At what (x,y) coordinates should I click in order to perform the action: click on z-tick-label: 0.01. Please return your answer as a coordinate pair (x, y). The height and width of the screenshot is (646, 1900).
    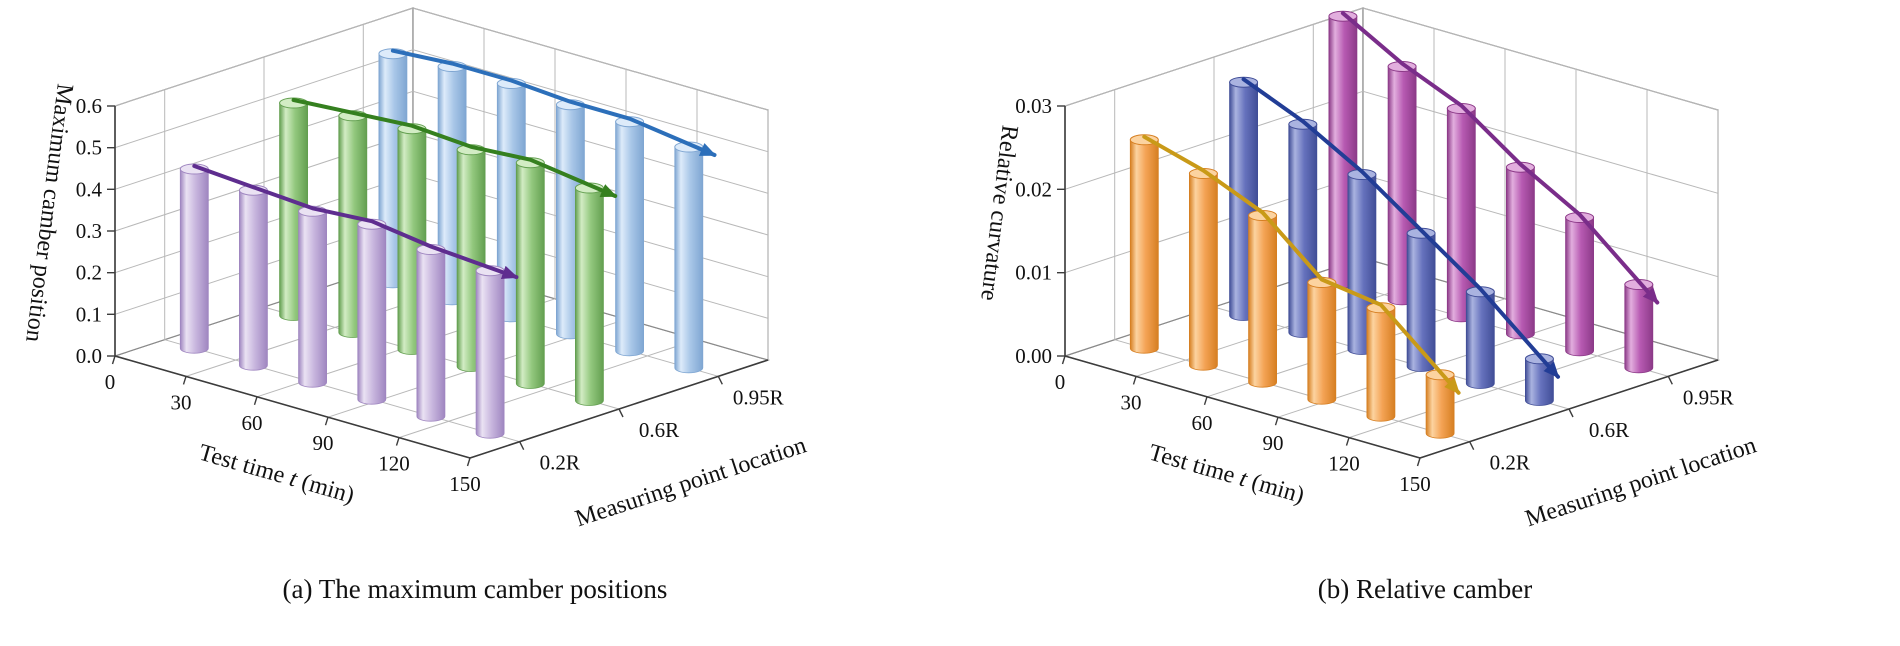
    Looking at the image, I should click on (1033, 273).